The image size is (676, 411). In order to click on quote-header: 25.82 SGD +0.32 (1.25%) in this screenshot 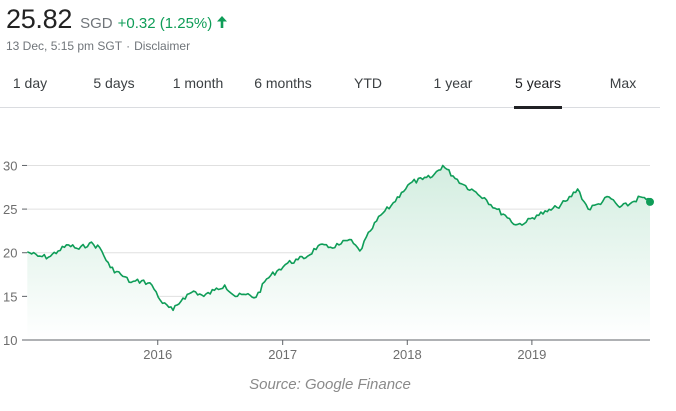, I will do `click(117, 19)`.